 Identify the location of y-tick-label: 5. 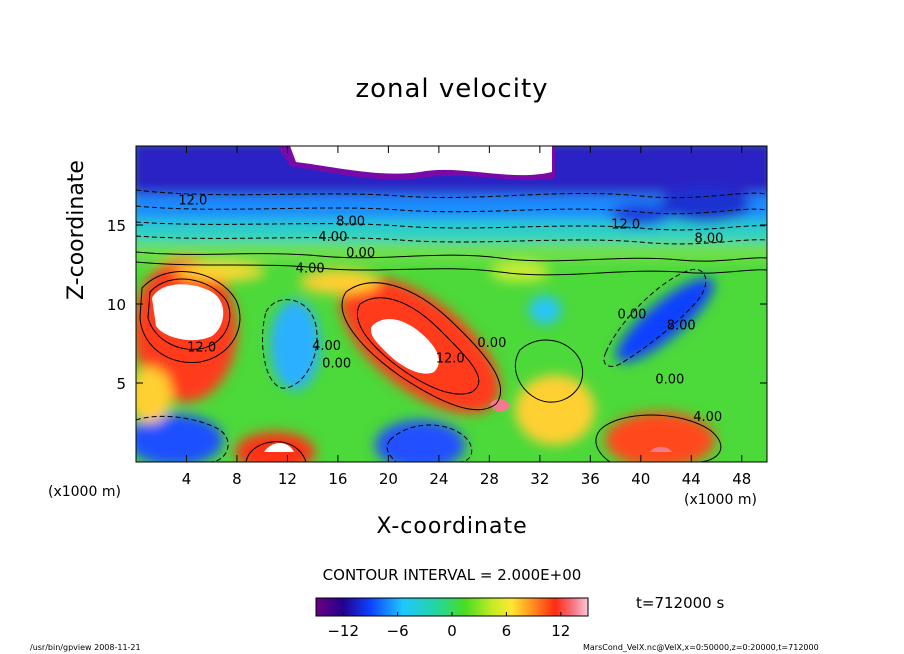
(121, 384).